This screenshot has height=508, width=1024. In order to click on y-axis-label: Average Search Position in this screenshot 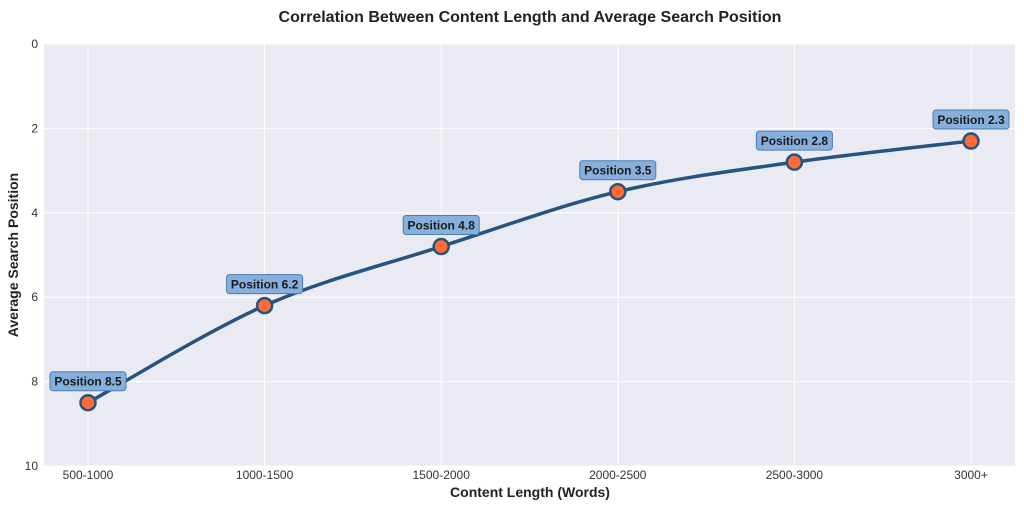, I will do `click(13, 255)`.